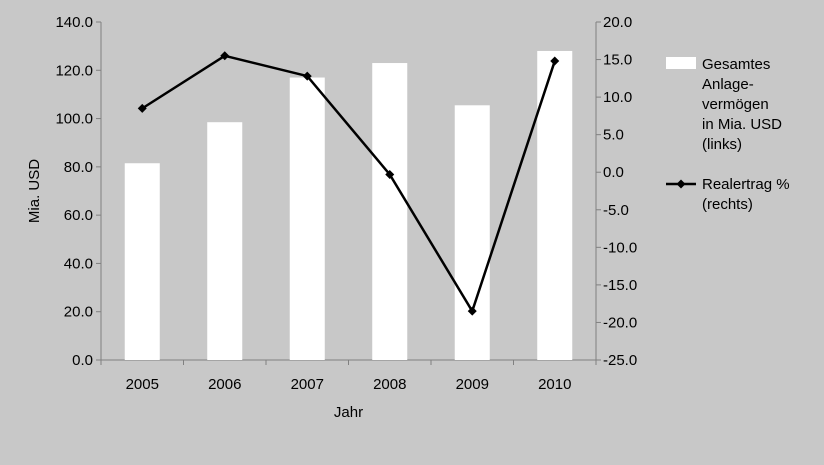  What do you see at coordinates (620, 360) in the screenshot?
I see `right-tick-label: -25.0` at bounding box center [620, 360].